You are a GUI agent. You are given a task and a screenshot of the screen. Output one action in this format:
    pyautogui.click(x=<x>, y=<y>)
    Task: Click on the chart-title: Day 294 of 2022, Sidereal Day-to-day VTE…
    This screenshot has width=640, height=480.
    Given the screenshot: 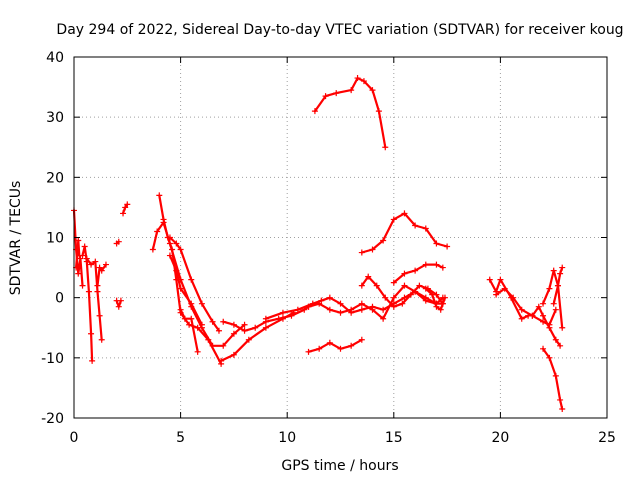 What is the action you would take?
    pyautogui.click(x=339, y=30)
    